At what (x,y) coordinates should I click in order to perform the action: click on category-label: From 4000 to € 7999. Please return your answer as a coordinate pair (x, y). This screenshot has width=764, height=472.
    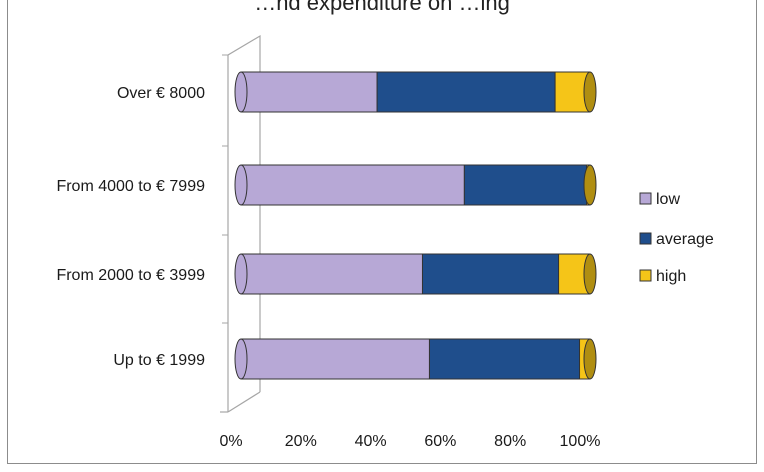
    Looking at the image, I should click on (130, 186).